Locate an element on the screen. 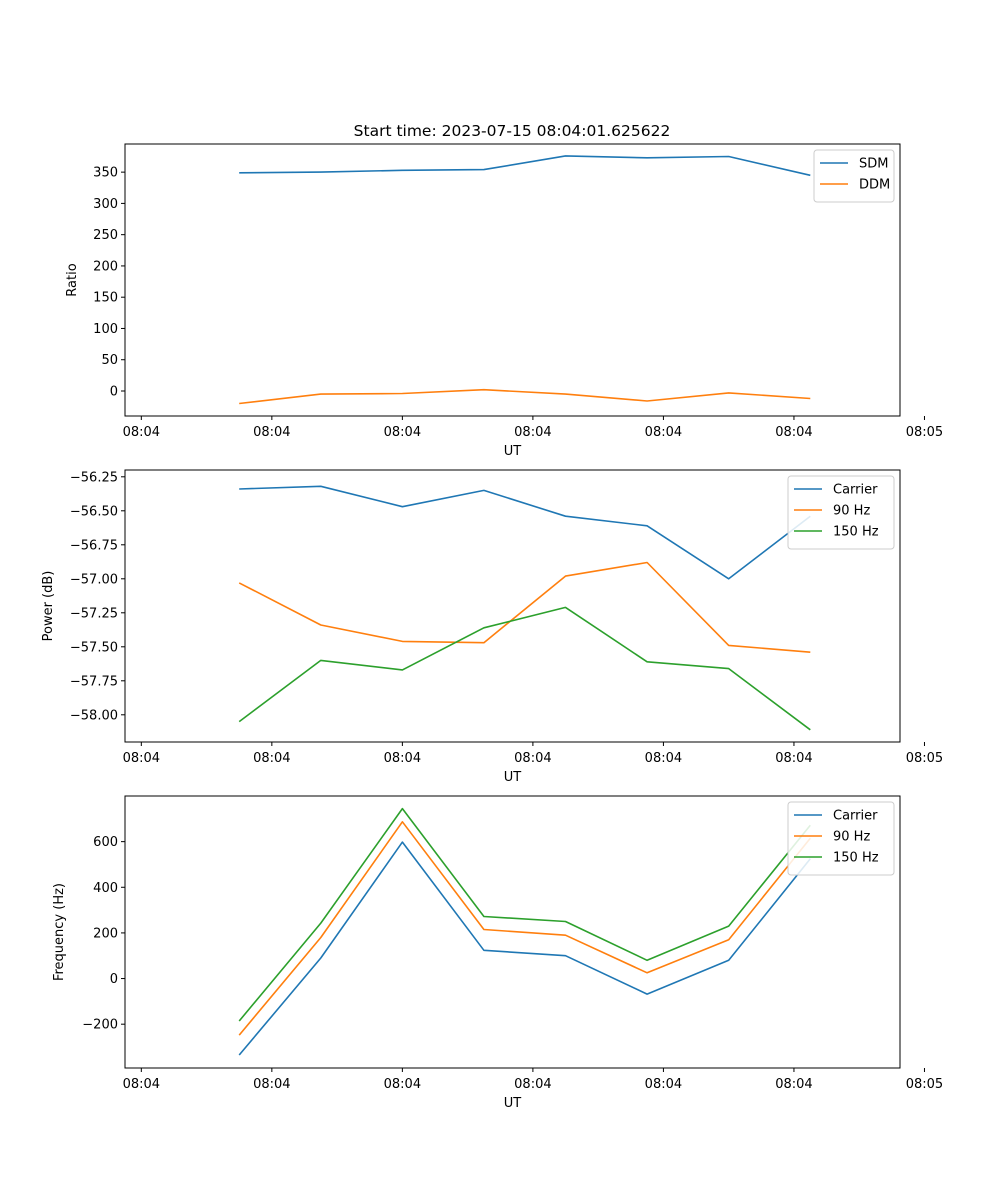  legend-label: SDM is located at coordinates (873, 164).